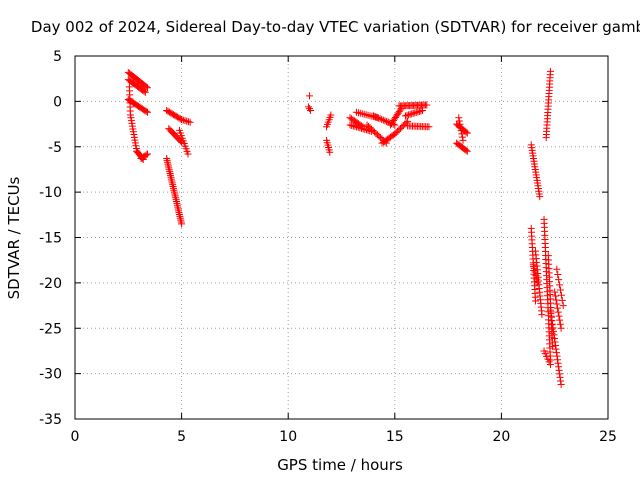 This screenshot has width=640, height=480. I want to click on y-tick-label: -25, so click(50, 329).